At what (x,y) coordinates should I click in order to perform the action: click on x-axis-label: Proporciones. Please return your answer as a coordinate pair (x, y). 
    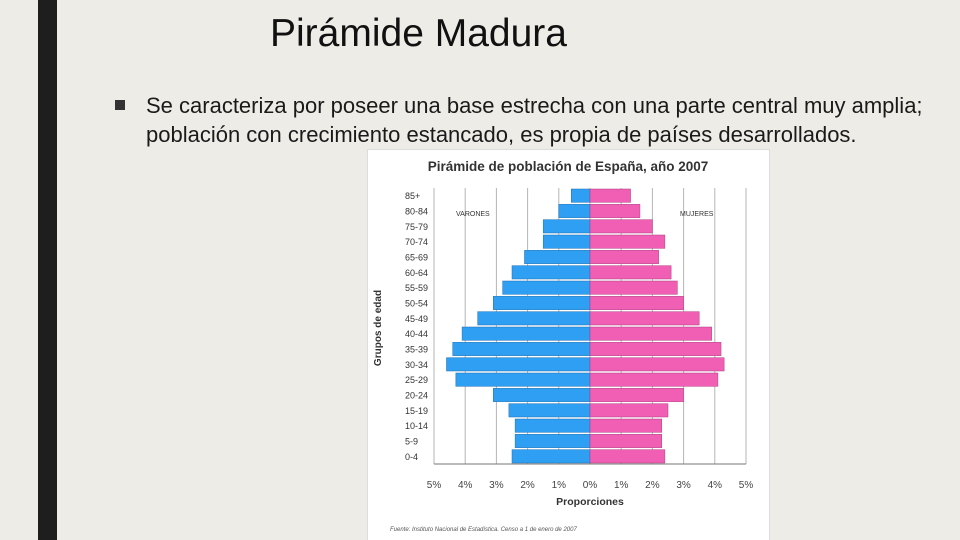
    Looking at the image, I should click on (590, 502).